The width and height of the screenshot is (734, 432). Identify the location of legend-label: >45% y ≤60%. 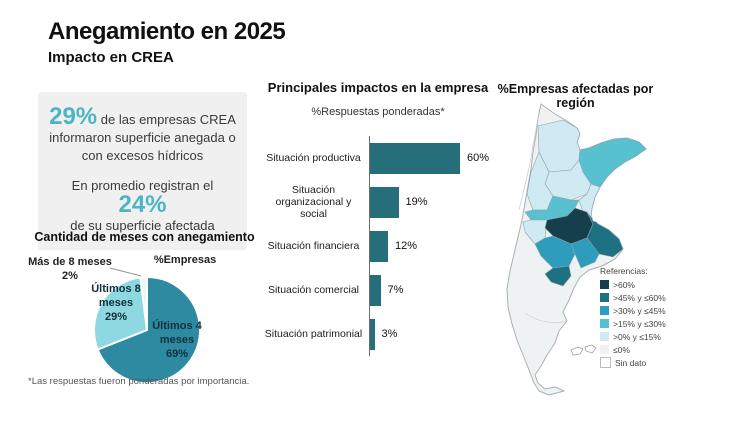
(639, 297).